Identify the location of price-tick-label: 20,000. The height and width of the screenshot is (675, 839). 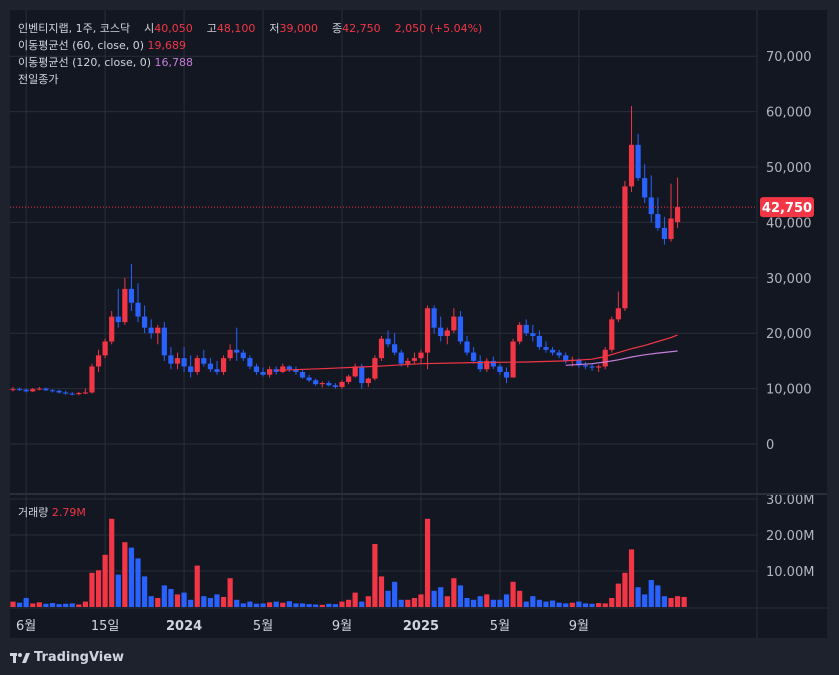
(789, 334).